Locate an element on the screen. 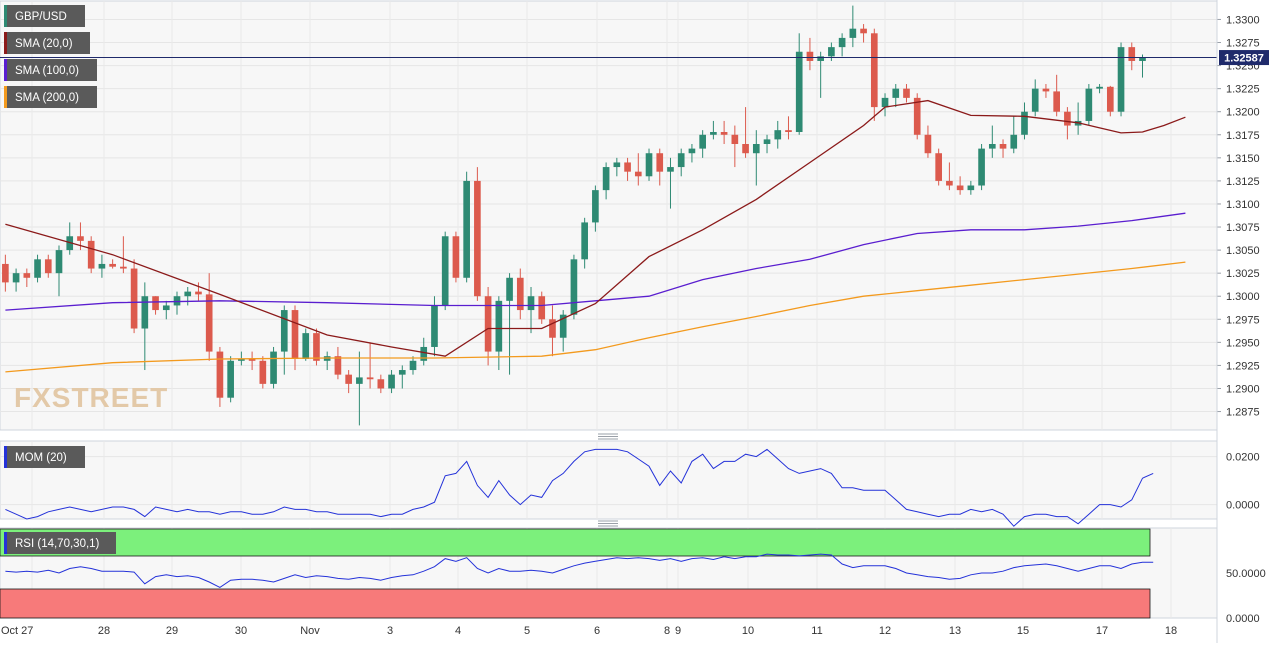  price-y-tick-label: 1.3275 is located at coordinates (1243, 44).